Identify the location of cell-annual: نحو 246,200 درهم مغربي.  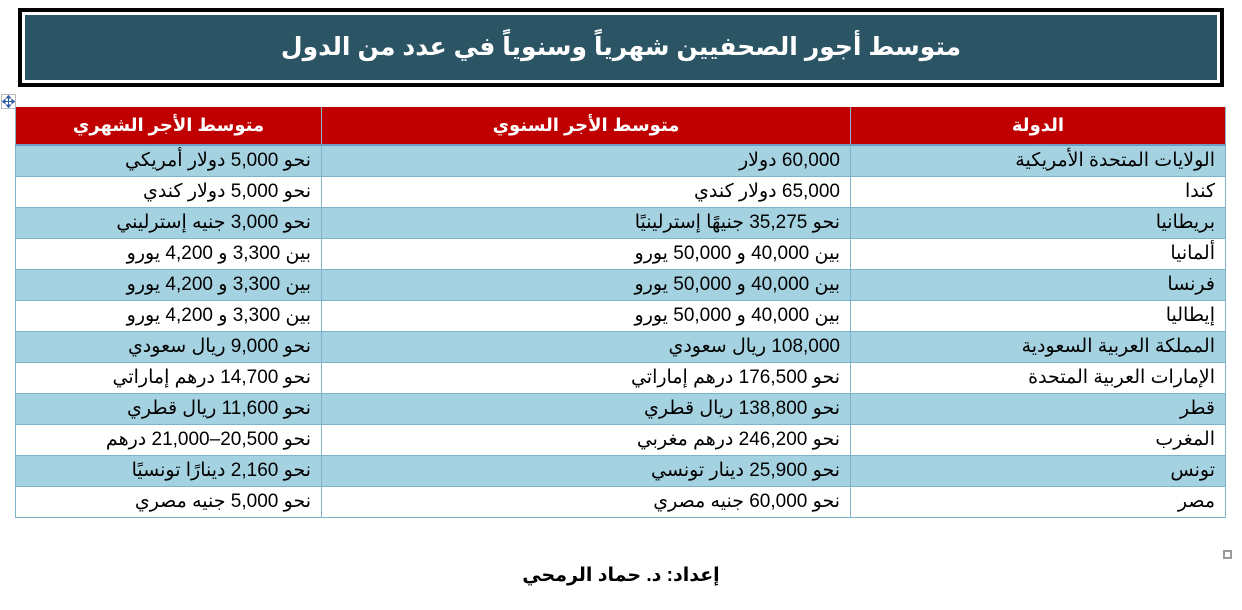
(586, 439).